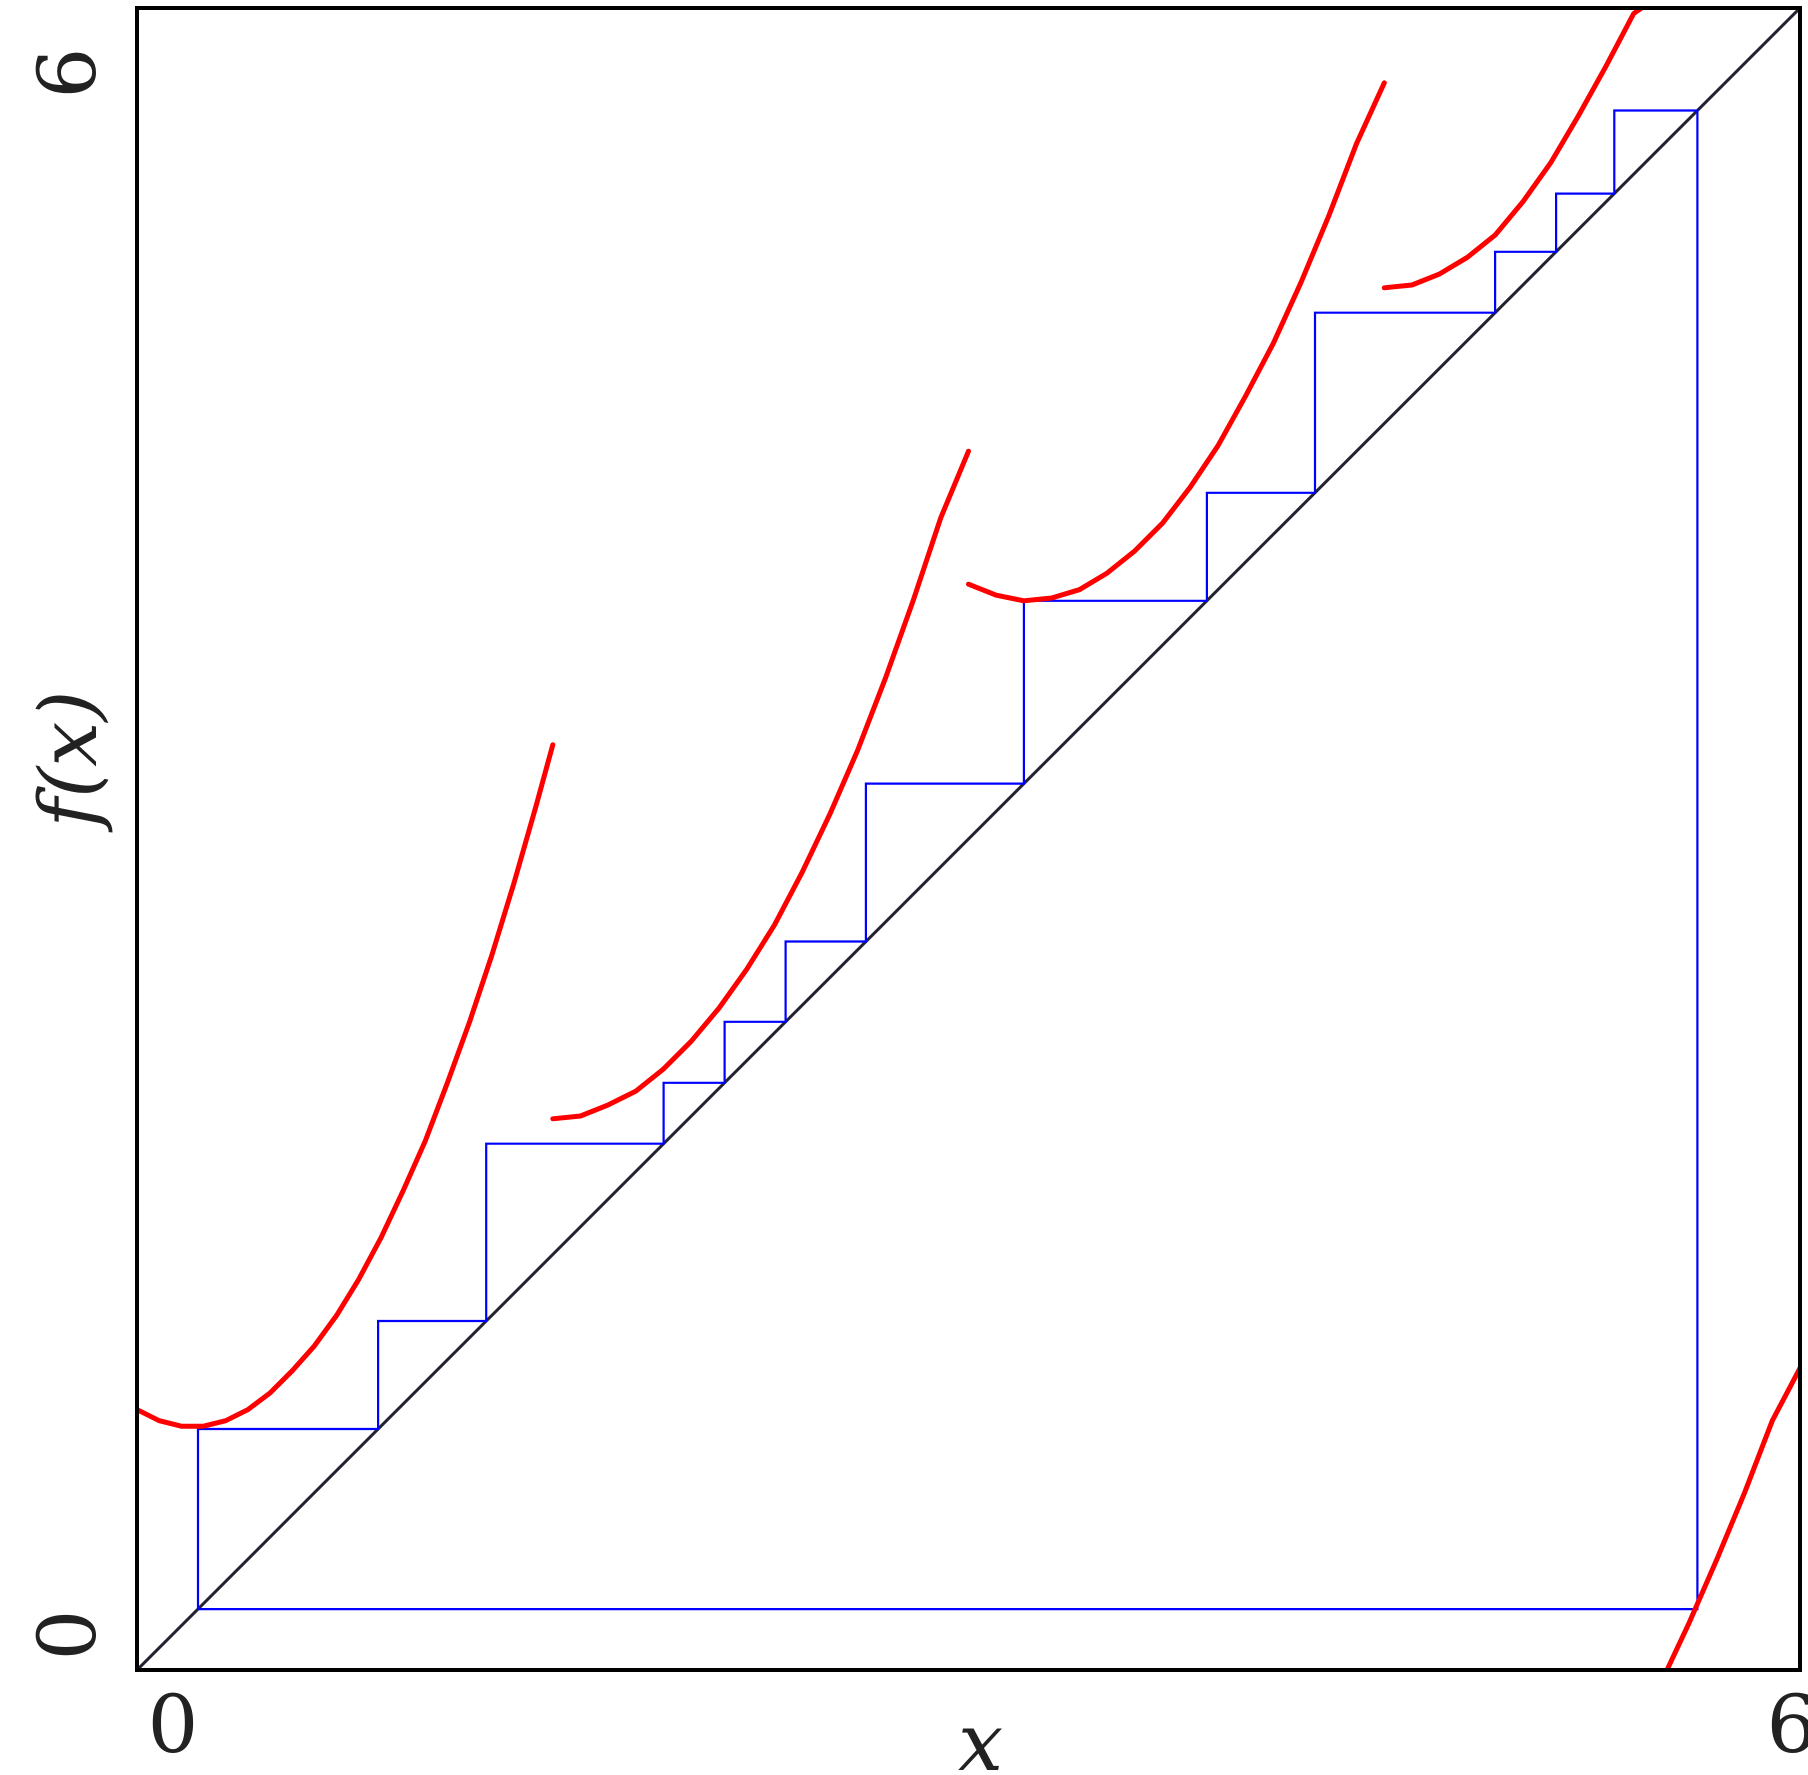 This screenshot has height=1775, width=1808. I want to click on y-axis-label: f(x), so click(68, 761).